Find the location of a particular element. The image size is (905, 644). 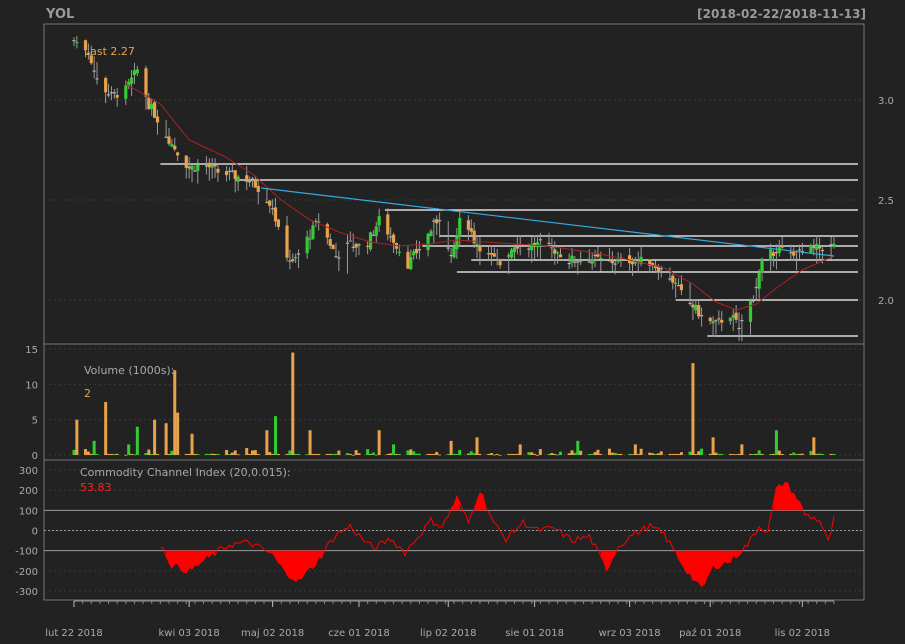

last-price-label: Last 2.27 is located at coordinates (109, 51).